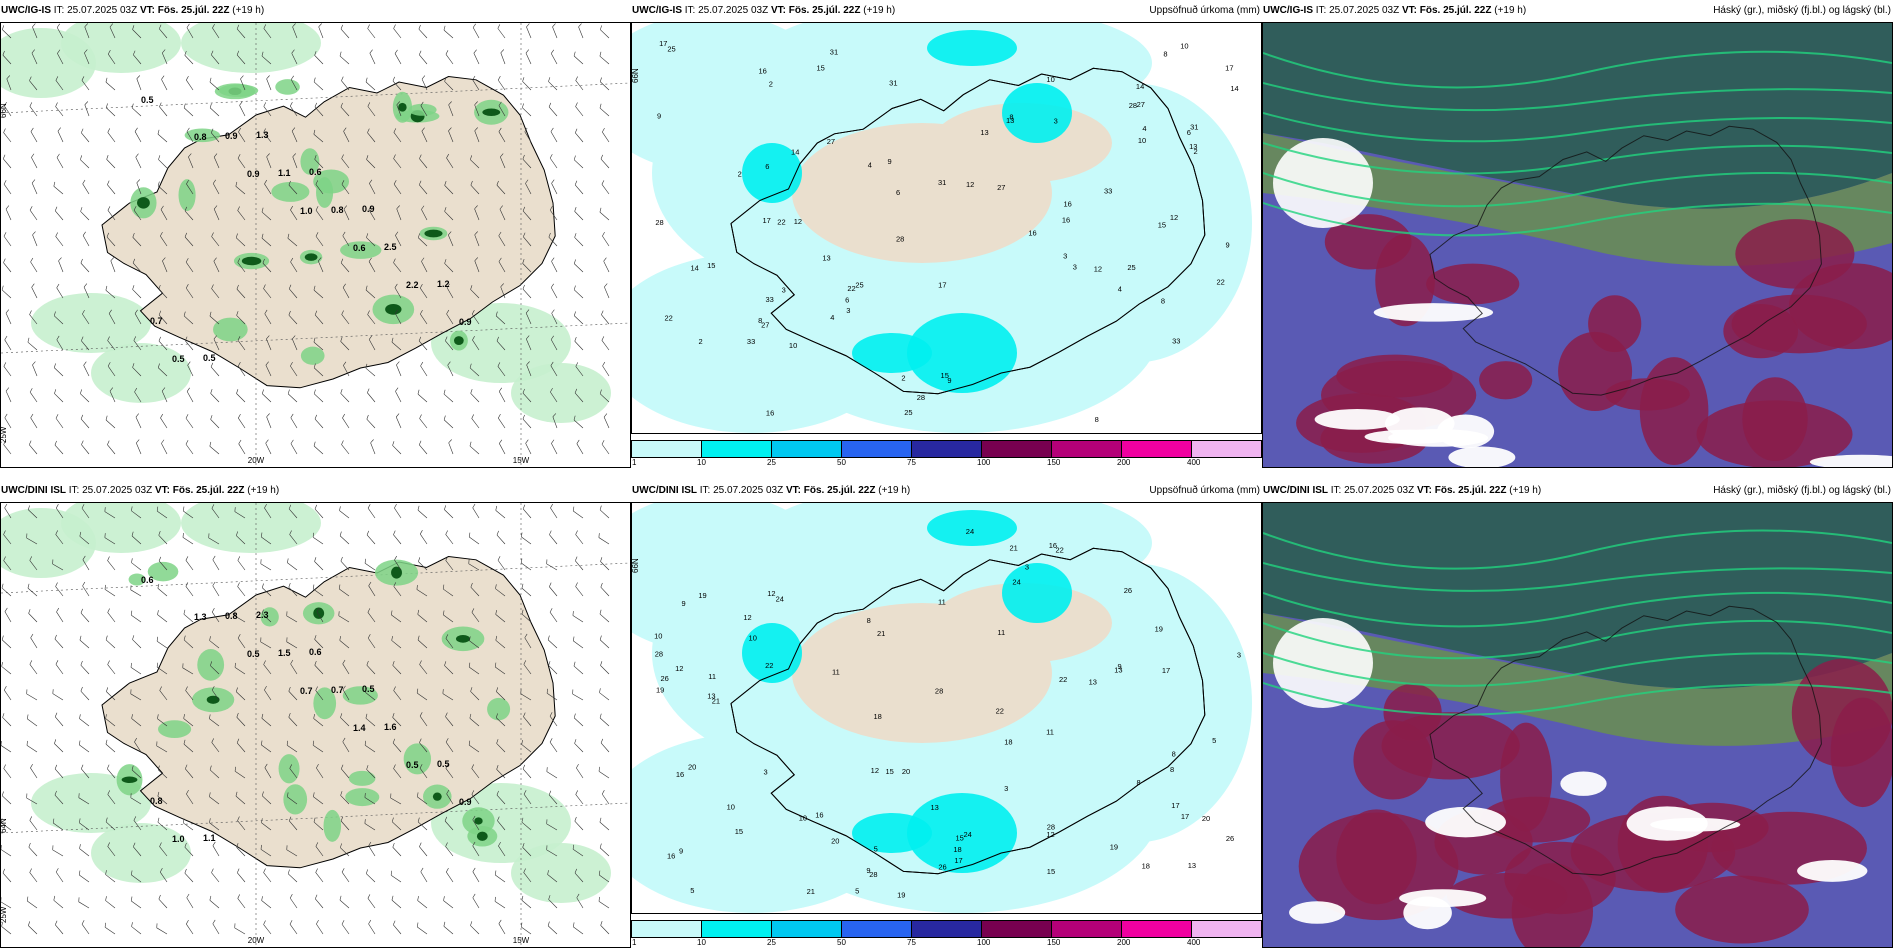  I want to click on legend-label: 200, so click(1124, 942).